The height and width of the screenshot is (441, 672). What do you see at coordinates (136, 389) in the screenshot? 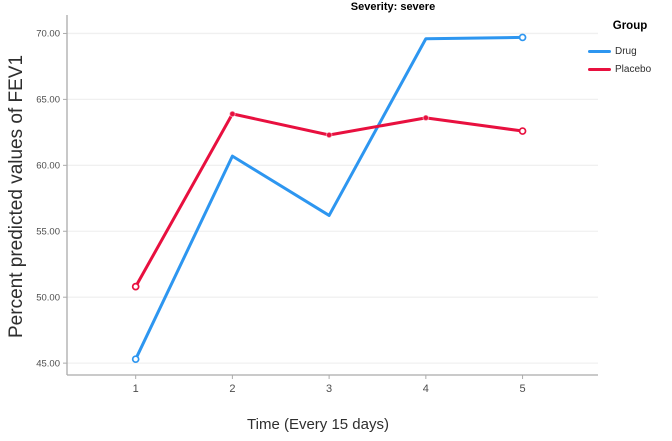
I see `x-tick-label: 1` at bounding box center [136, 389].